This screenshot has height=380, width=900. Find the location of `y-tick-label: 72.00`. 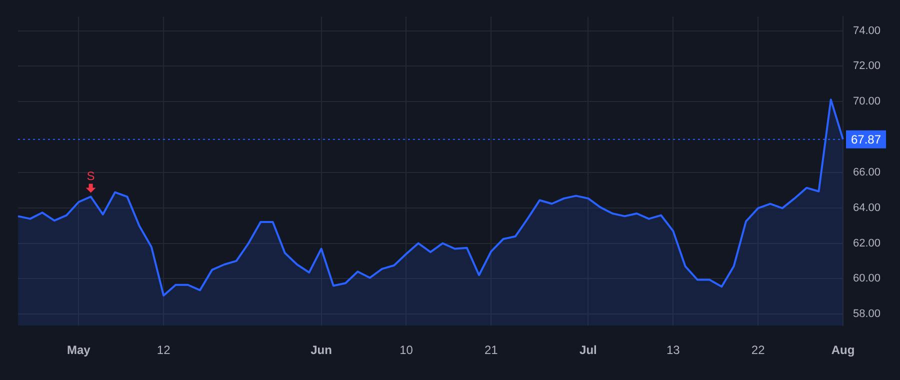

y-tick-label: 72.00 is located at coordinates (867, 66).